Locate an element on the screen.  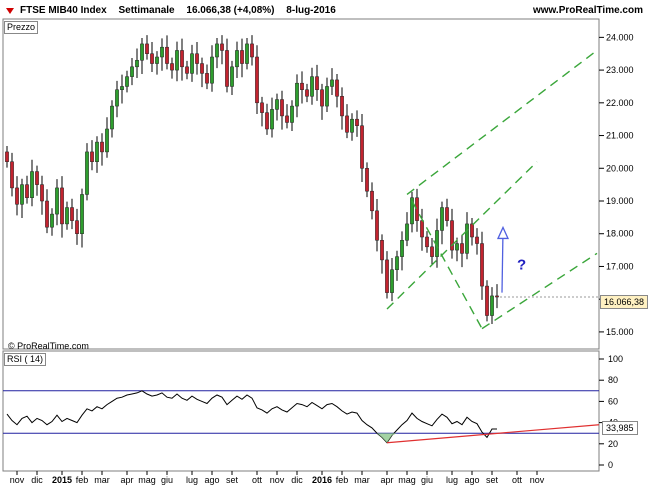
x-tick-label: giu is located at coordinates (167, 480).